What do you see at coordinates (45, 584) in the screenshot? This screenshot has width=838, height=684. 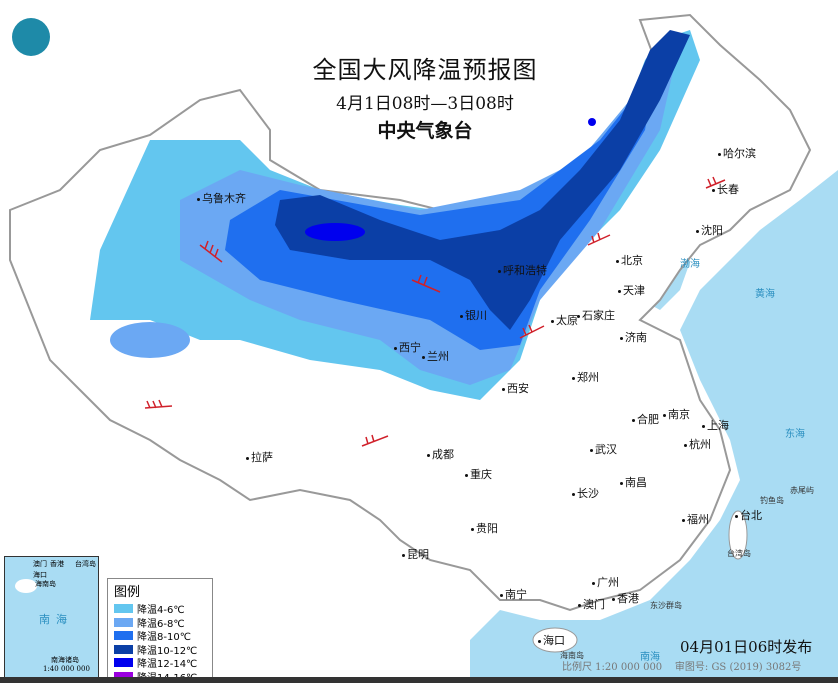 I see `inset-hainan: 海南岛` at bounding box center [45, 584].